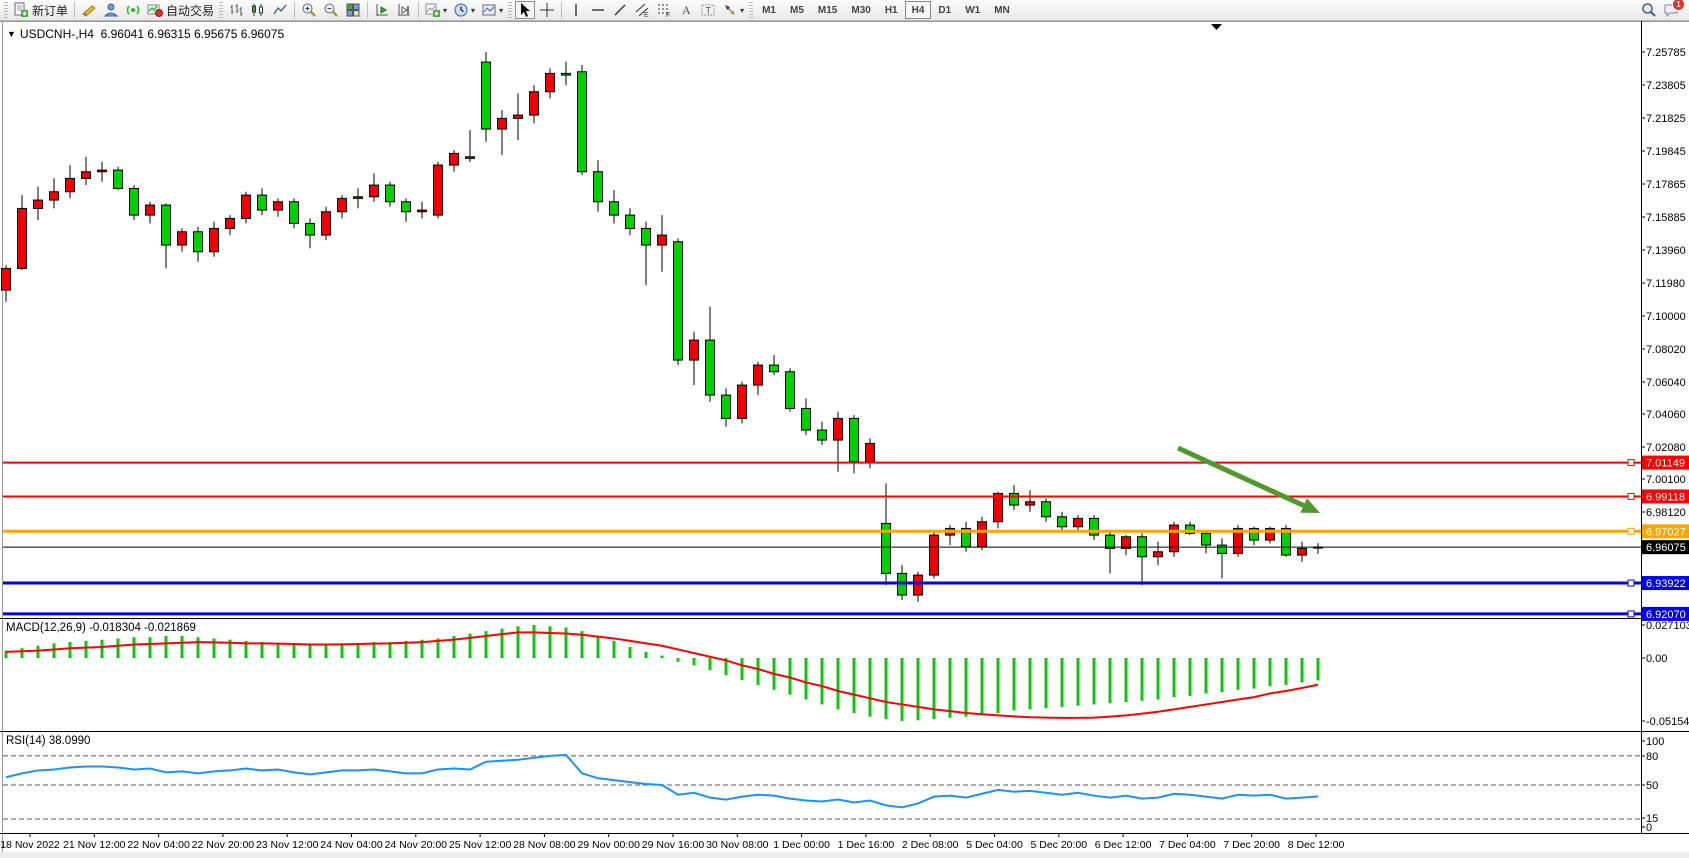  I want to click on horizontal-line-button, so click(598, 10).